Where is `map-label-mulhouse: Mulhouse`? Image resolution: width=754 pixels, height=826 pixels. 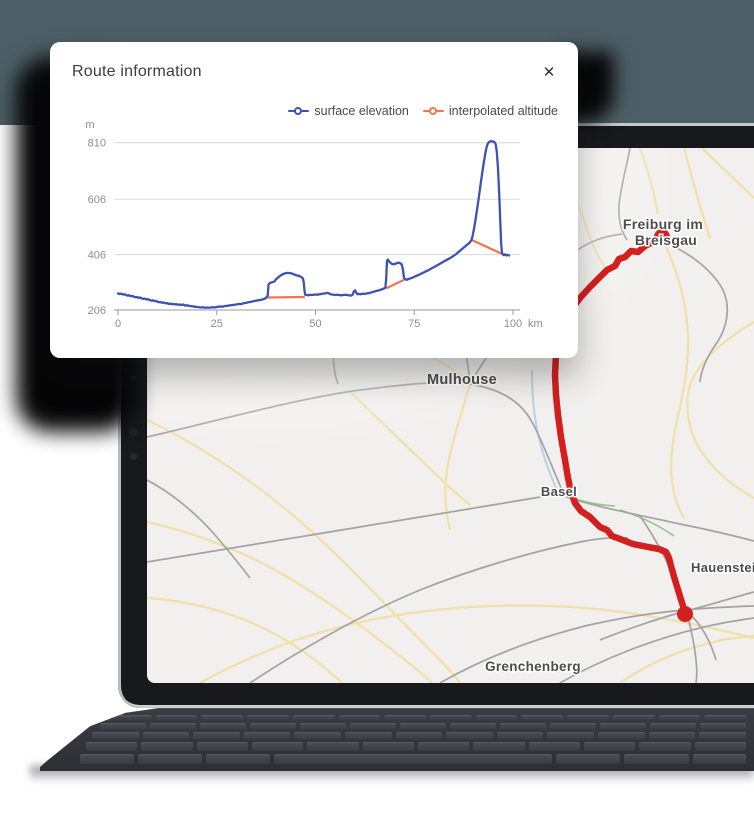
map-label-mulhouse: Mulhouse is located at coordinates (462, 380).